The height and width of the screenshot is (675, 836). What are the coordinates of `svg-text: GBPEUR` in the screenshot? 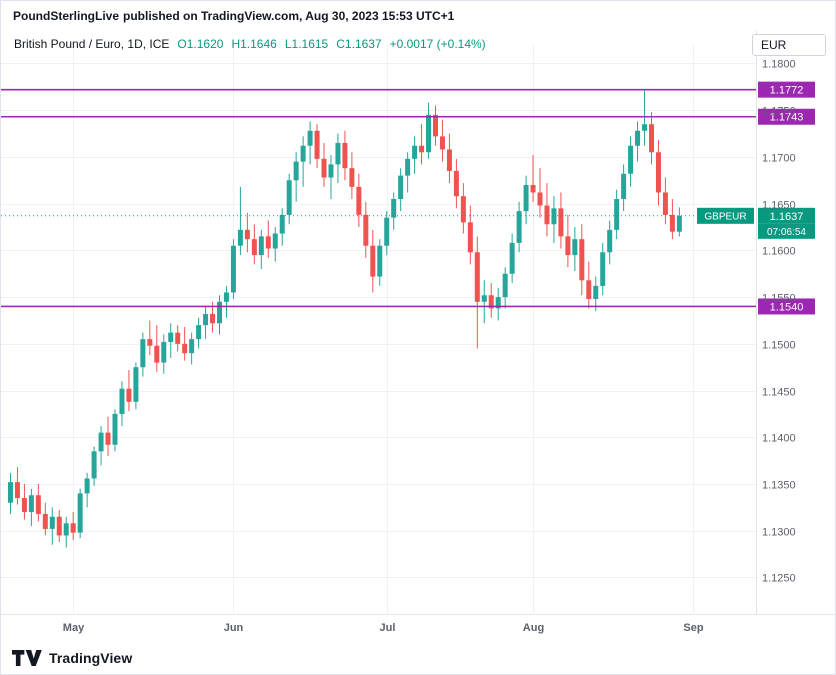 It's located at (725, 216).